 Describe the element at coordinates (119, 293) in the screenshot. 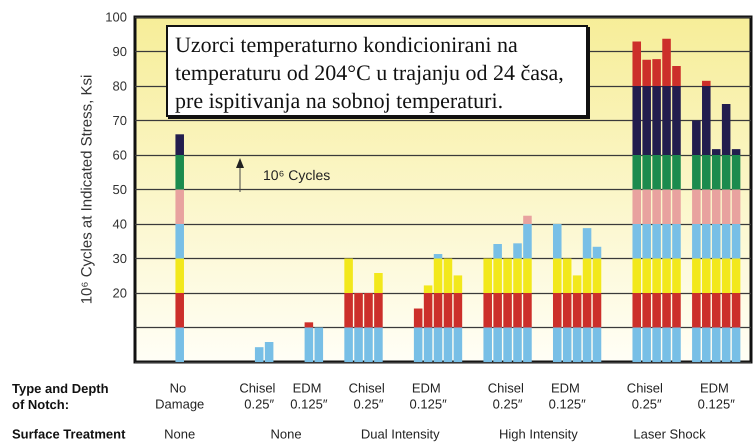

I see `y-tick-label: 20` at that location.